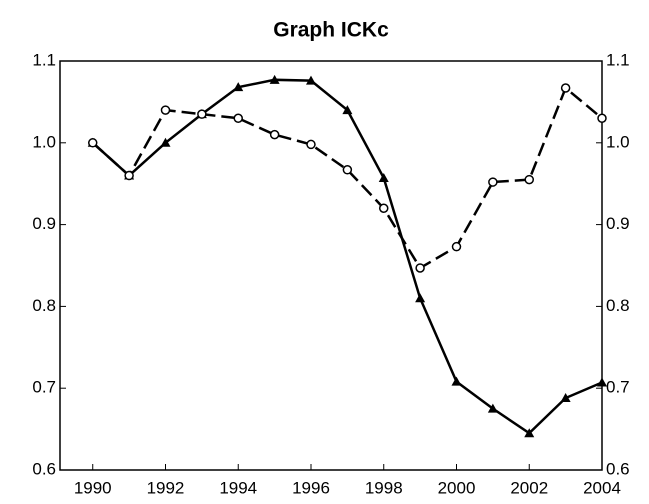 This screenshot has width=649, height=504. Describe the element at coordinates (529, 487) in the screenshot. I see `x-tick-label: 2002` at that location.